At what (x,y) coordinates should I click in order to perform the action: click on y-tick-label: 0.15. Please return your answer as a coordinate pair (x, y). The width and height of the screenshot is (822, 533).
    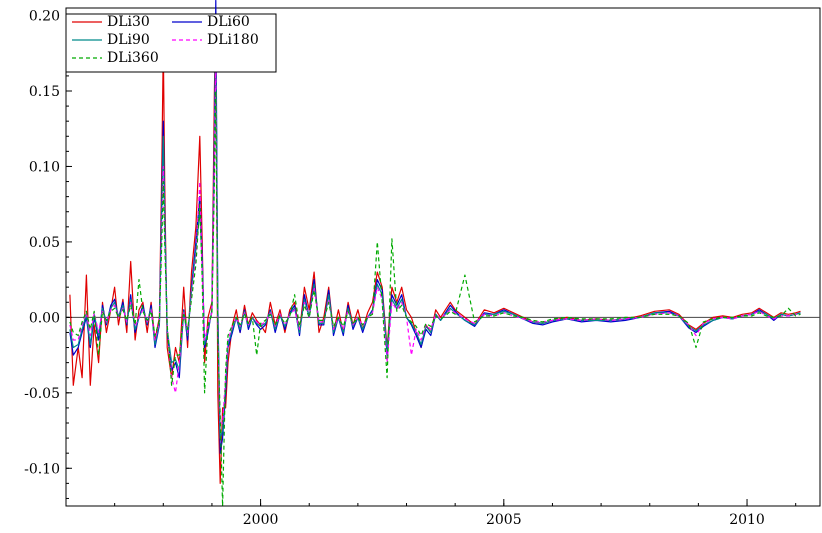
    Looking at the image, I should click on (44, 92).